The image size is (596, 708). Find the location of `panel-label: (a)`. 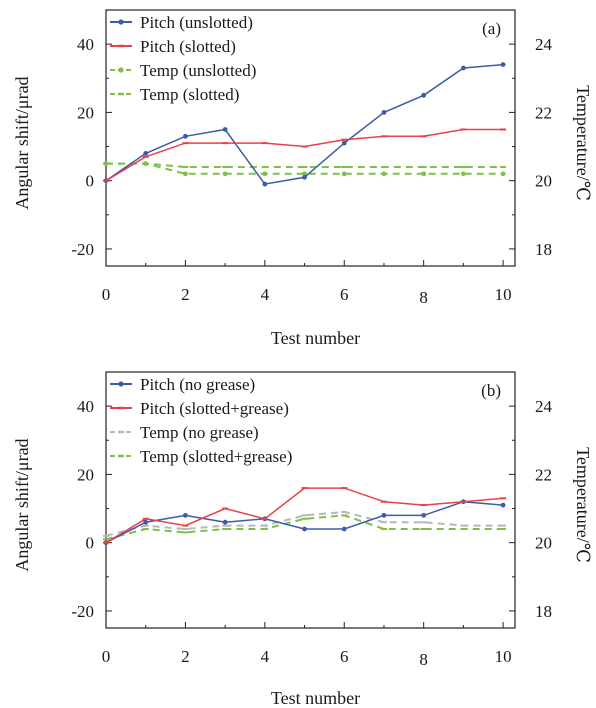

panel-label: (a) is located at coordinates (491, 28).